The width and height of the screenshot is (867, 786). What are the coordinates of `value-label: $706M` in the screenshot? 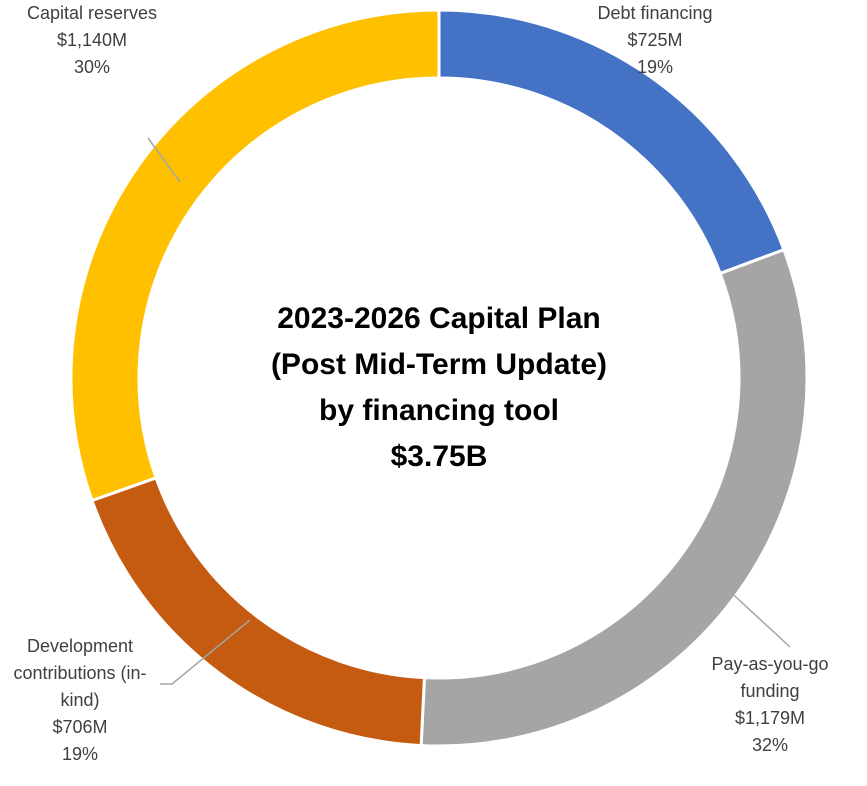 It's located at (80, 727).